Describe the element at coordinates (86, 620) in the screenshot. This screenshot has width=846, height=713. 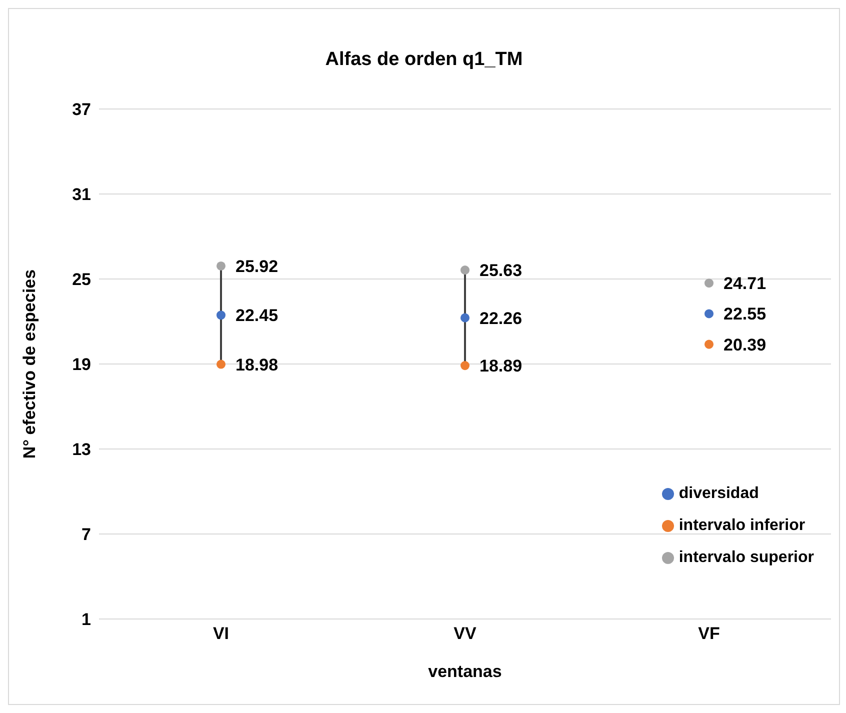
I see `y-tick-label: 1` at that location.